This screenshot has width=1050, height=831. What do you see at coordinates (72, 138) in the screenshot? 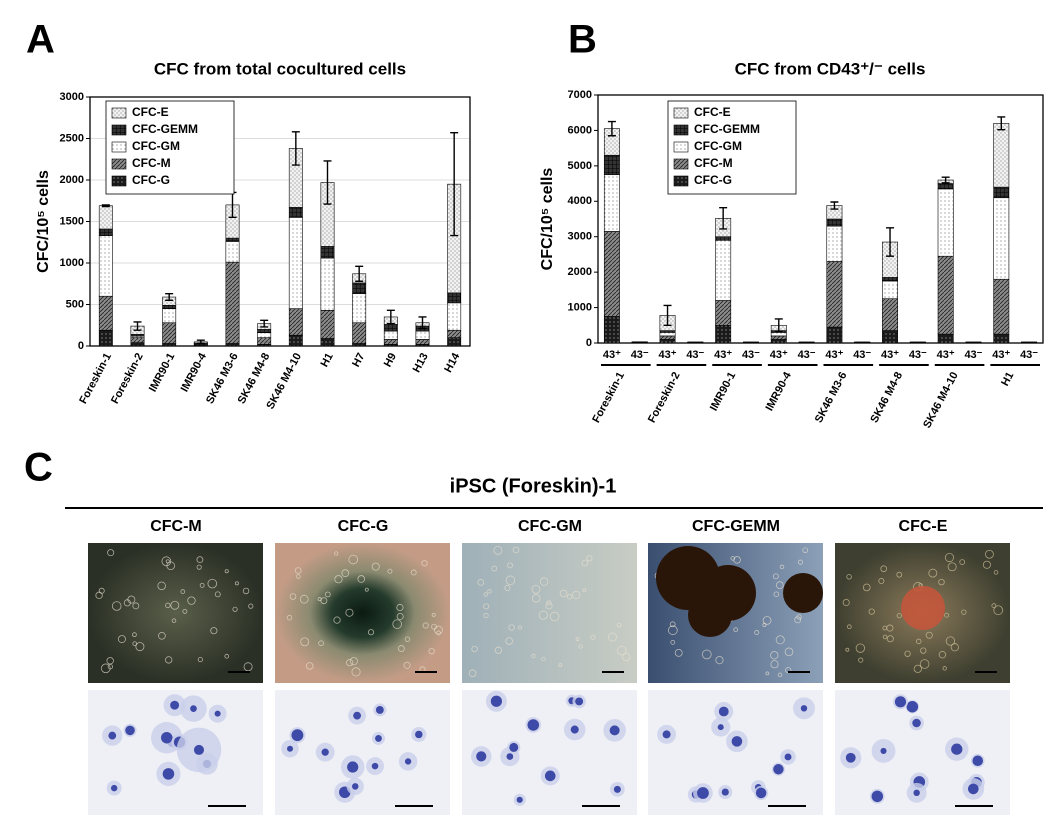
I see `y-tick-label: 2500` at bounding box center [72, 138].